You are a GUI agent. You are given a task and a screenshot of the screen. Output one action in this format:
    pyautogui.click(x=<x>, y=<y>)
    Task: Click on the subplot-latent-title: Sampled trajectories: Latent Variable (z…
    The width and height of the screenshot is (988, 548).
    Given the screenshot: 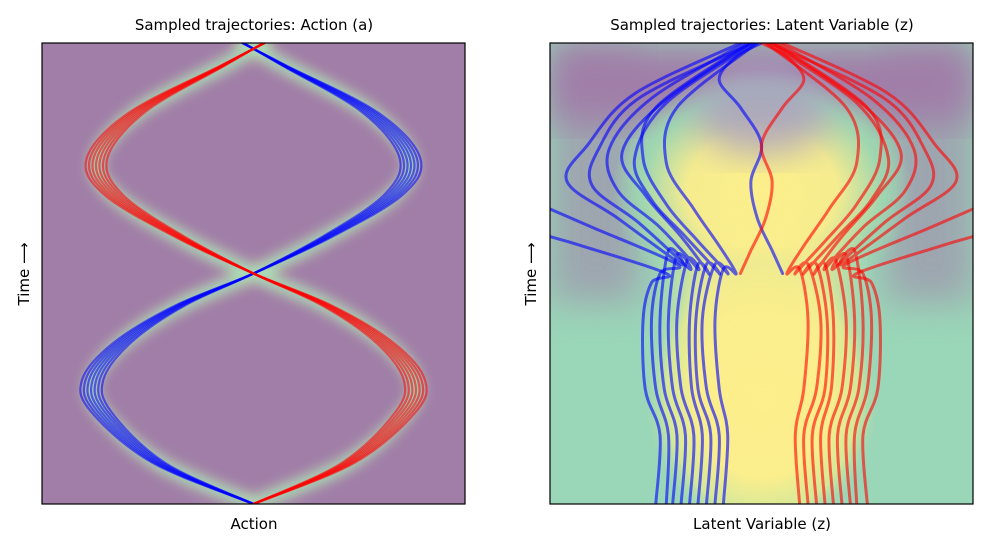 What is the action you would take?
    pyautogui.click(x=762, y=25)
    